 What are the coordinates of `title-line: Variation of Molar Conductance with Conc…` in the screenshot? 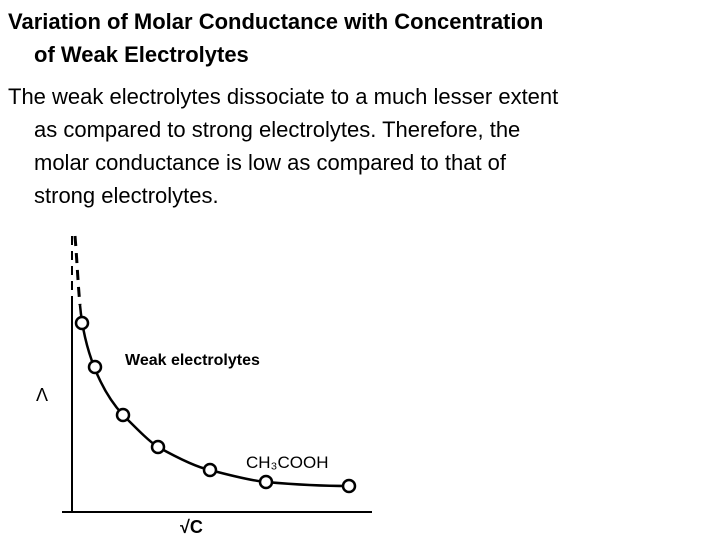 It's located at (276, 21).